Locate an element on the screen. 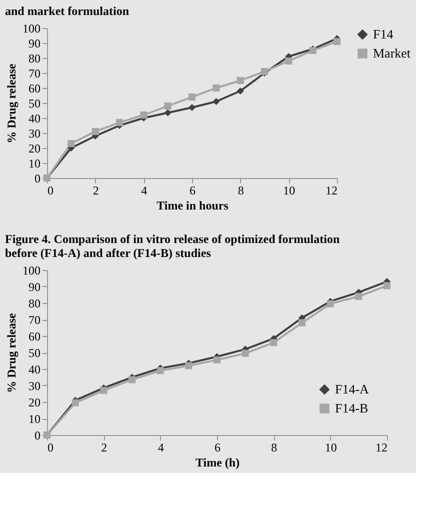 The height and width of the screenshot is (508, 439). x-axis-title: Time (h) is located at coordinates (217, 463).